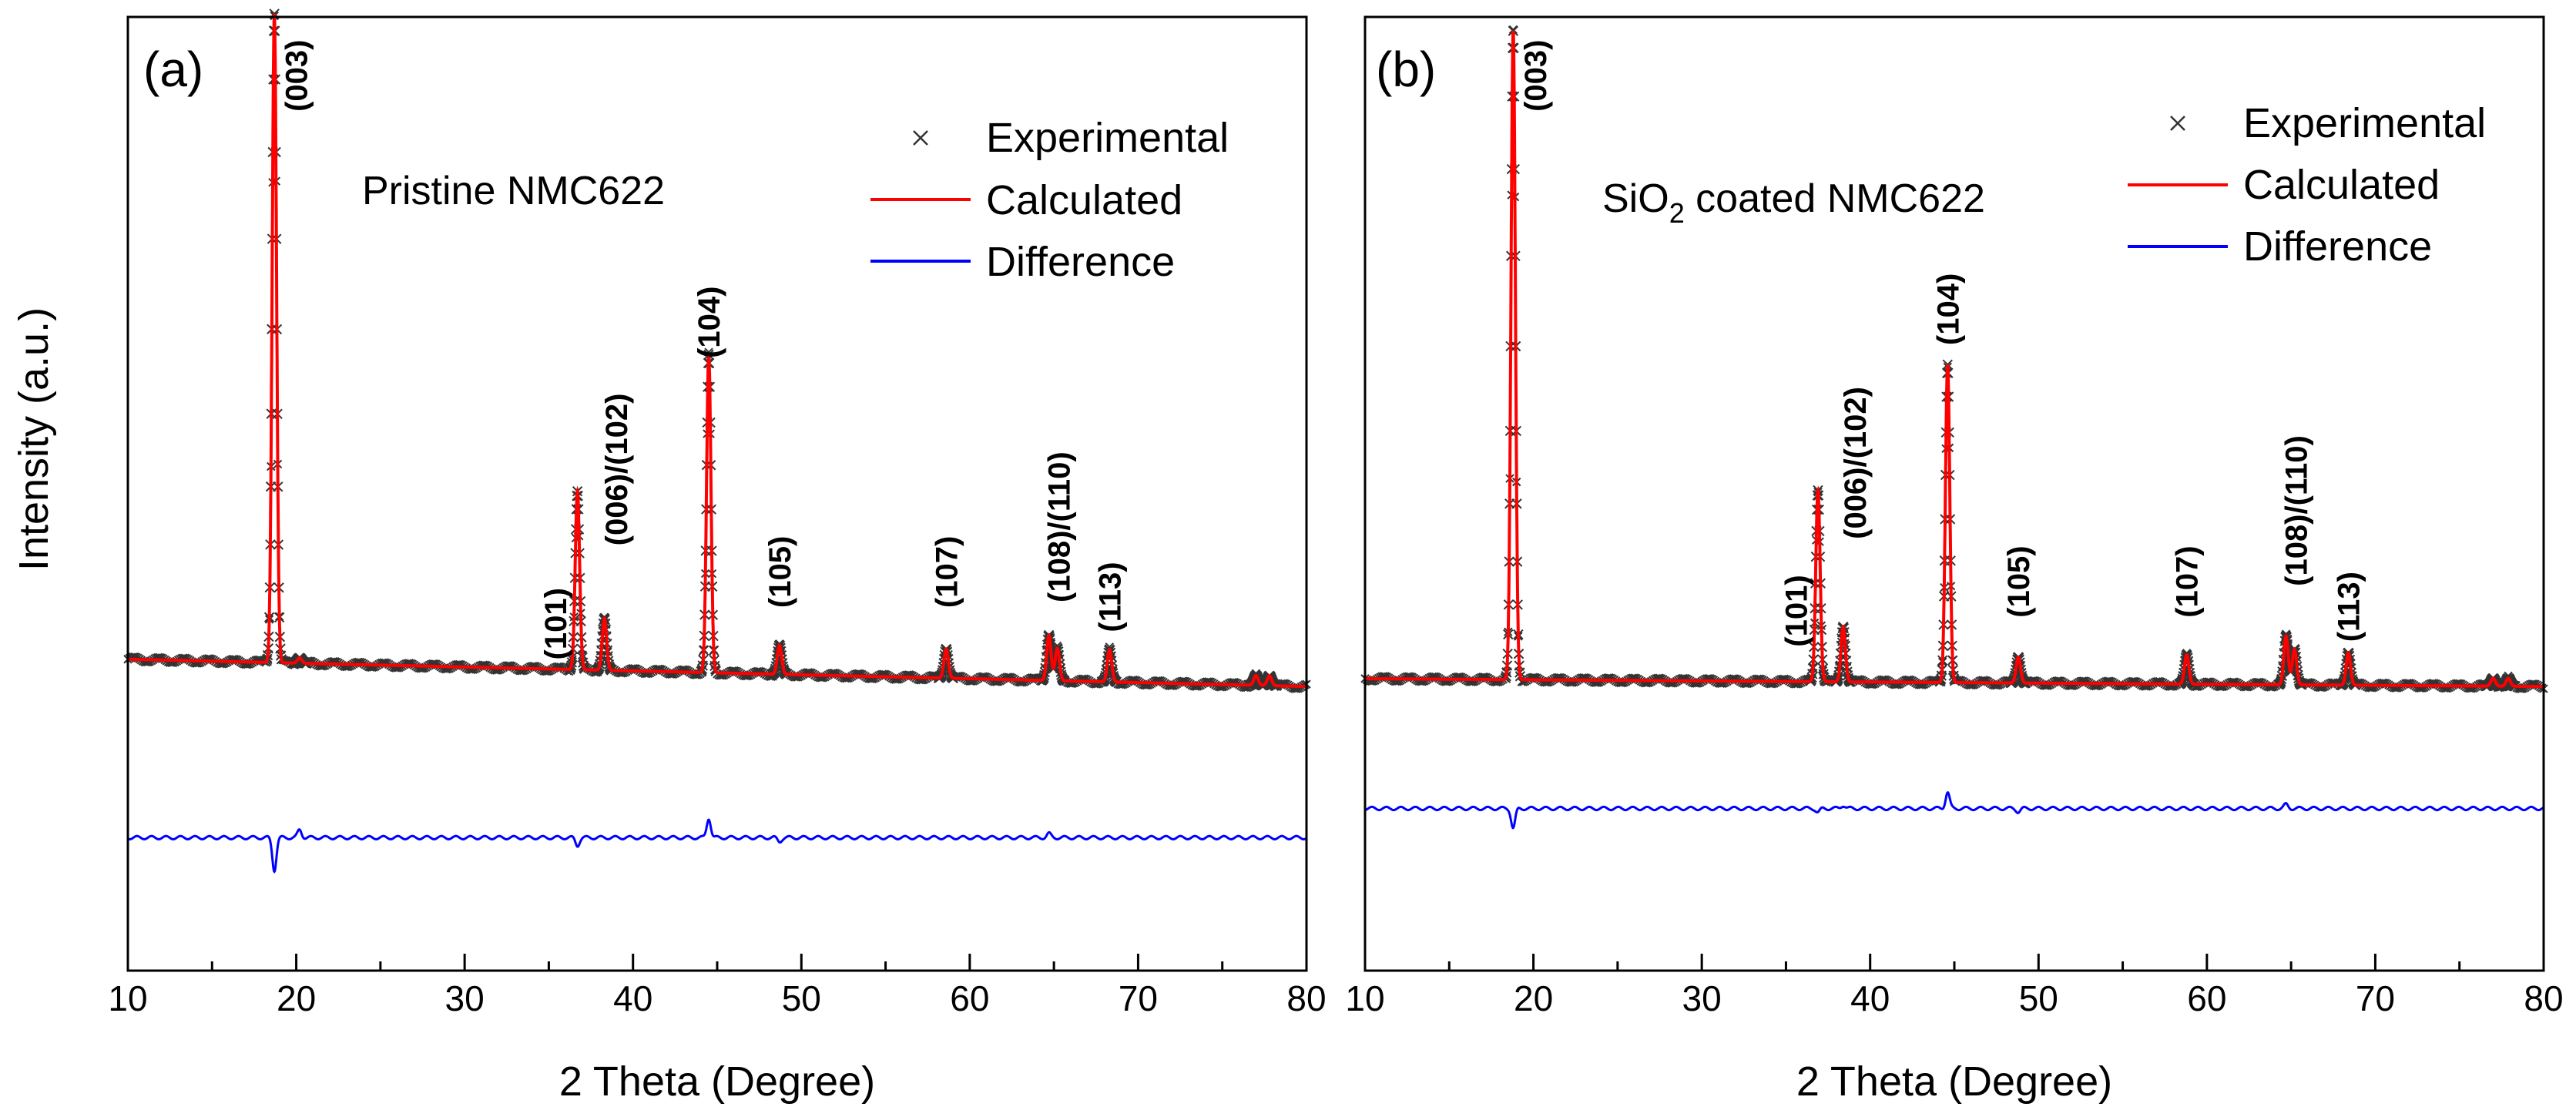  I want to click on sample-label-subscript: 2, so click(1677, 213).